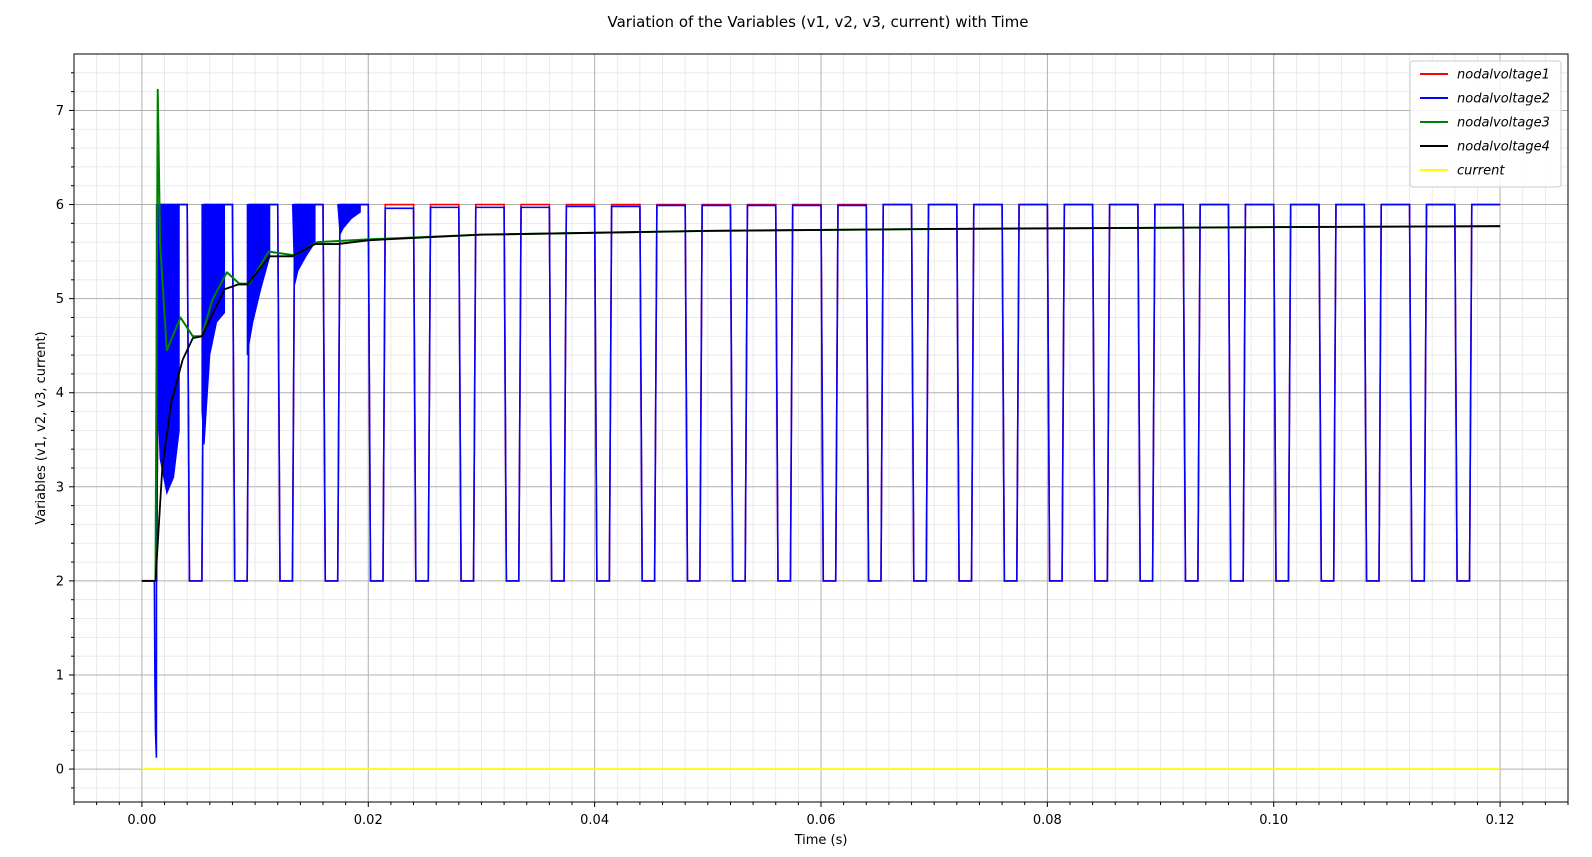 This screenshot has height=857, width=1592. What do you see at coordinates (1503, 99) in the screenshot?
I see `legend-label-nodalvoltage2: nodalvoltage2` at bounding box center [1503, 99].